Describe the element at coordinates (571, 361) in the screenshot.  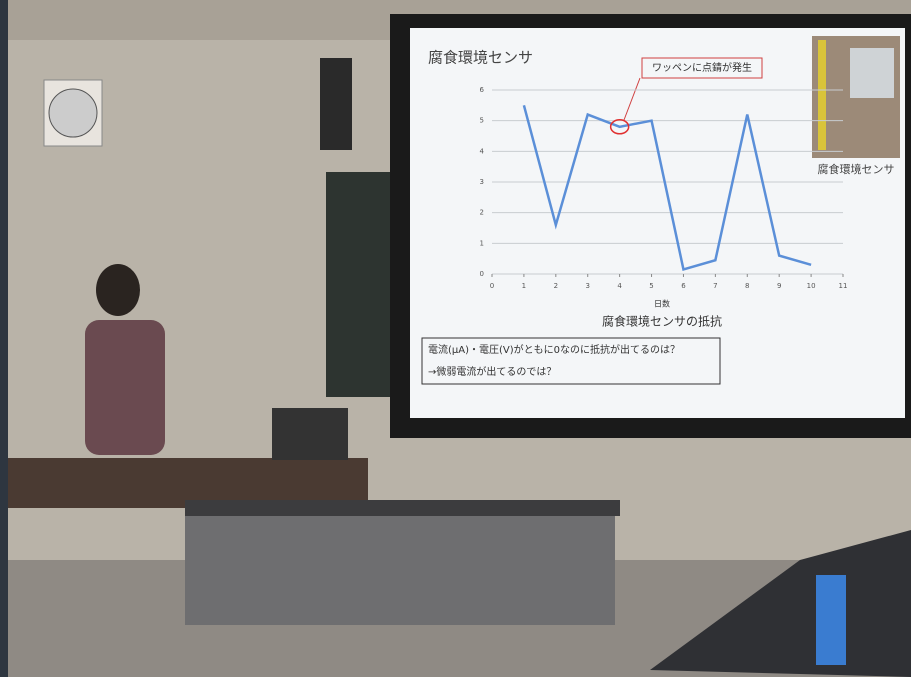
I see `note-box` at that location.